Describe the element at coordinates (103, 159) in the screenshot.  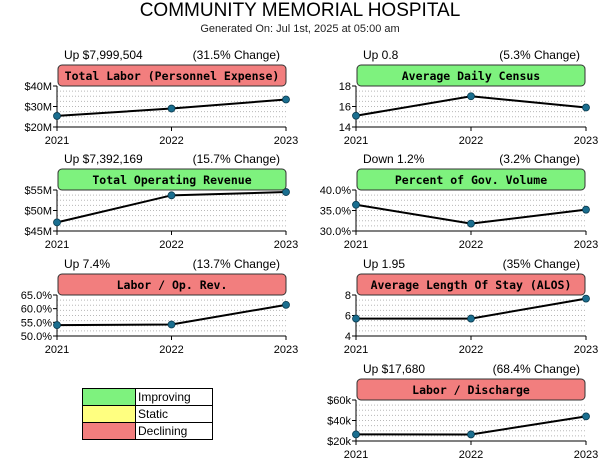
I see `change-summary: Up $7,392,169` at that location.